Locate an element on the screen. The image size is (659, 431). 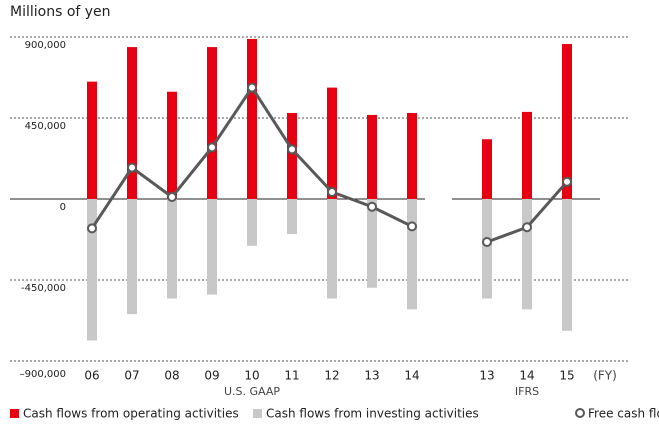
group-label: IFRS is located at coordinates (527, 391).